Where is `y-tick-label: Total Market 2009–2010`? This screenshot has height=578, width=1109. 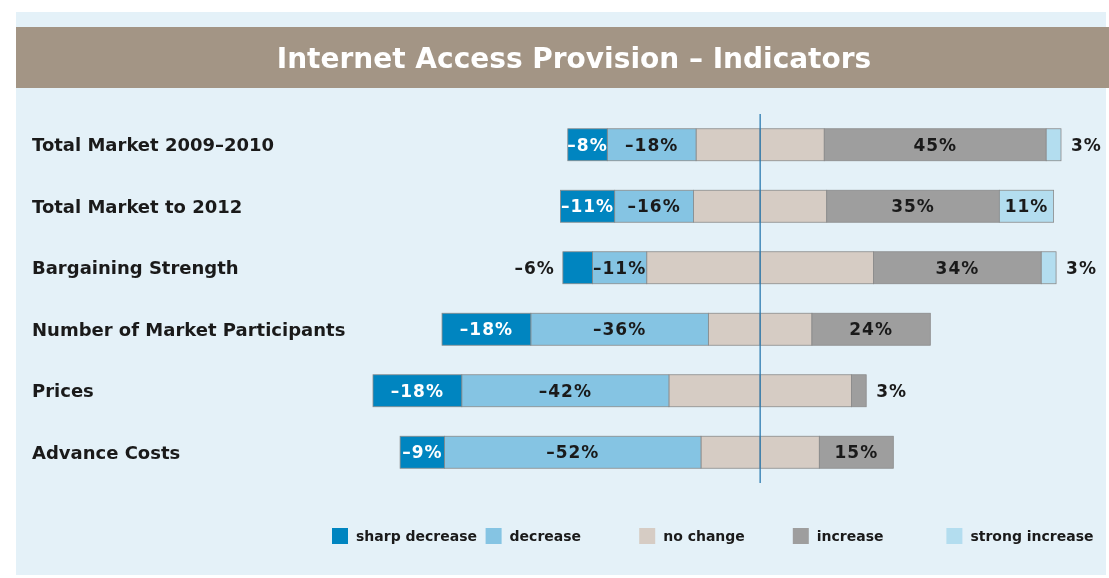
y-tick-label: Total Market 2009–2010 is located at coordinates (153, 145).